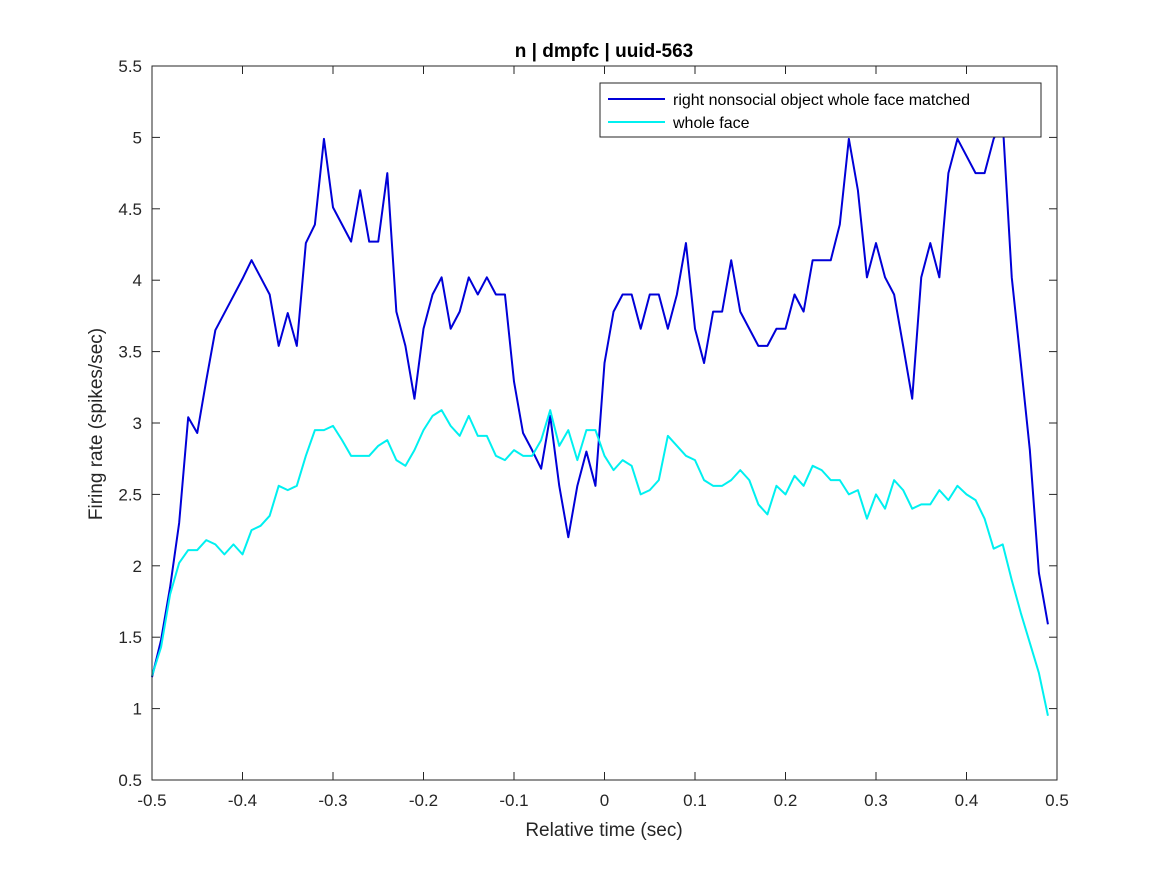 The height and width of the screenshot is (875, 1167). I want to click on x-tick-label: 0.2, so click(786, 800).